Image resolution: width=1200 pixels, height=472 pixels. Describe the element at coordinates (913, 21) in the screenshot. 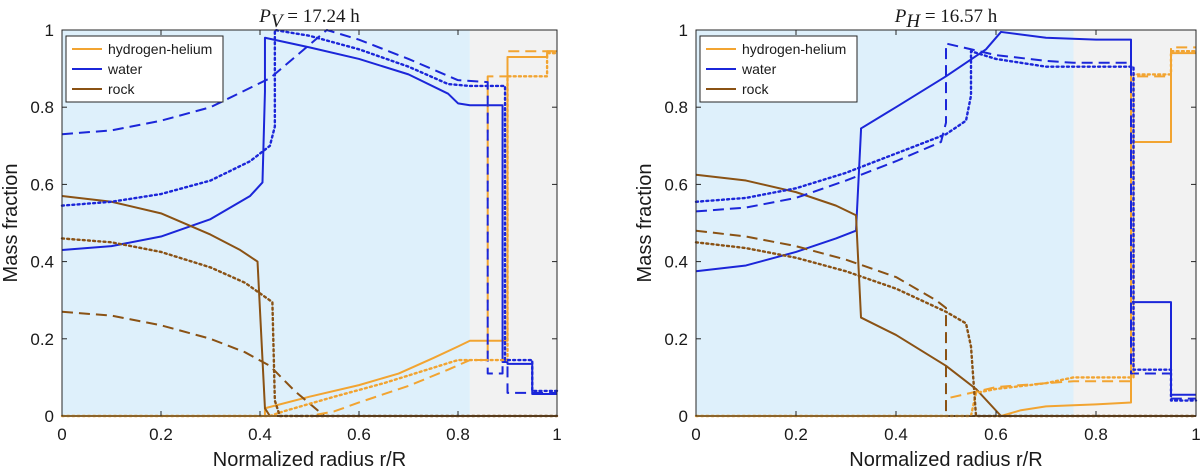

I see `title-subscript: H` at that location.